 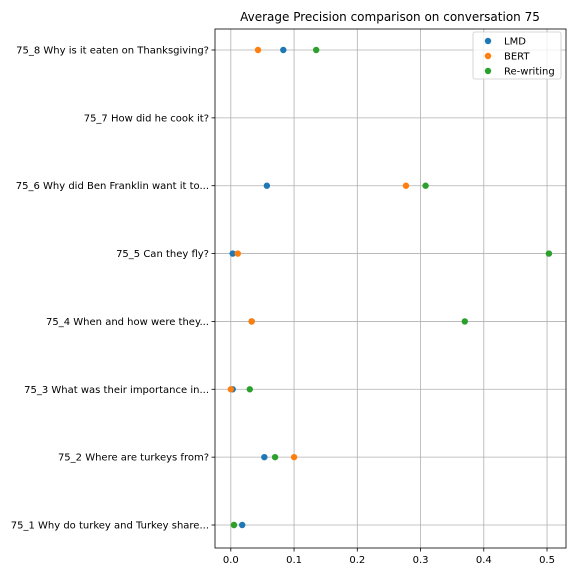 What do you see at coordinates (146, 118) in the screenshot?
I see `y-tick-label: 75_7 How did he cook it?` at bounding box center [146, 118].